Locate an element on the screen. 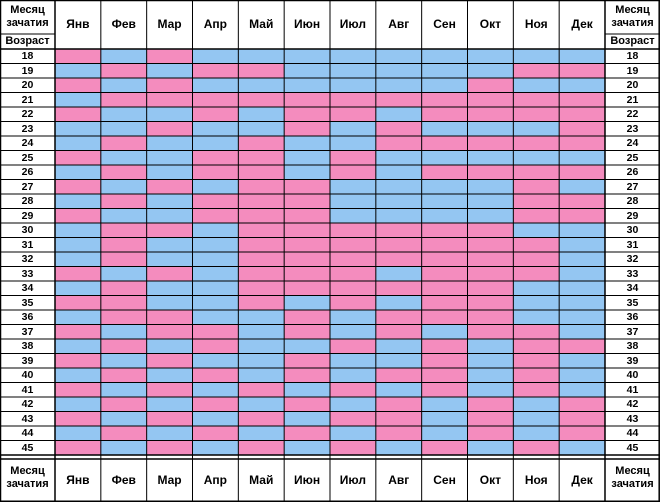 This screenshot has height=502, width=660. age-label-left-row: 32 is located at coordinates (27, 259).